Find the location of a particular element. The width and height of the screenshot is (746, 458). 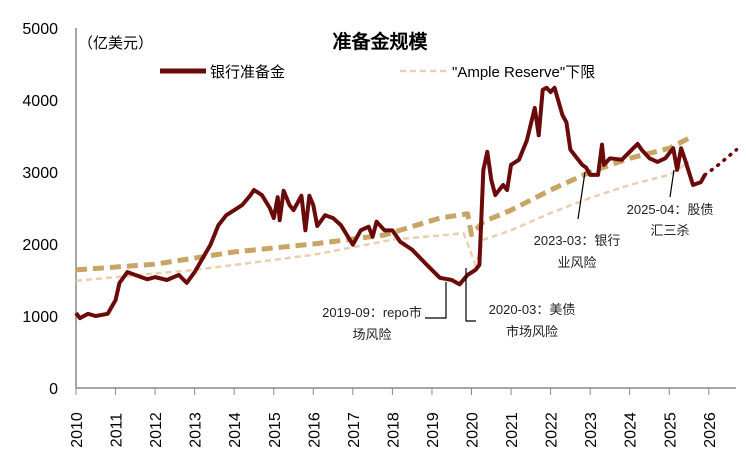

y-tick-label: 2000 is located at coordinates (40, 245).